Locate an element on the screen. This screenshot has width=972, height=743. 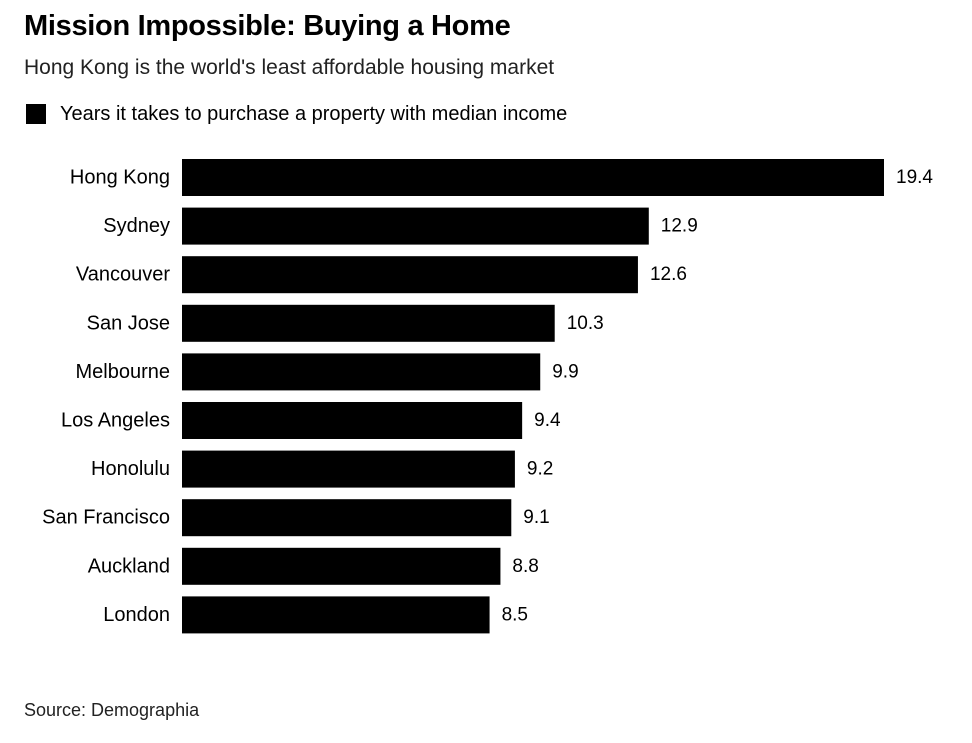
value-label-honolulu: 9.2 is located at coordinates (540, 469).